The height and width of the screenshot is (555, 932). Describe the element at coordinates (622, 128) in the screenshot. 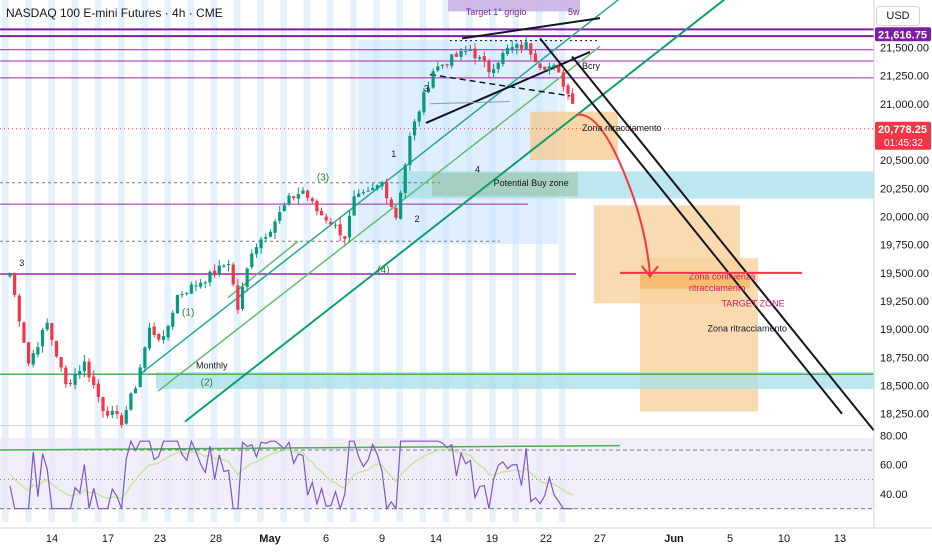

I see `annotation-label: Zona ritracciamento` at that location.